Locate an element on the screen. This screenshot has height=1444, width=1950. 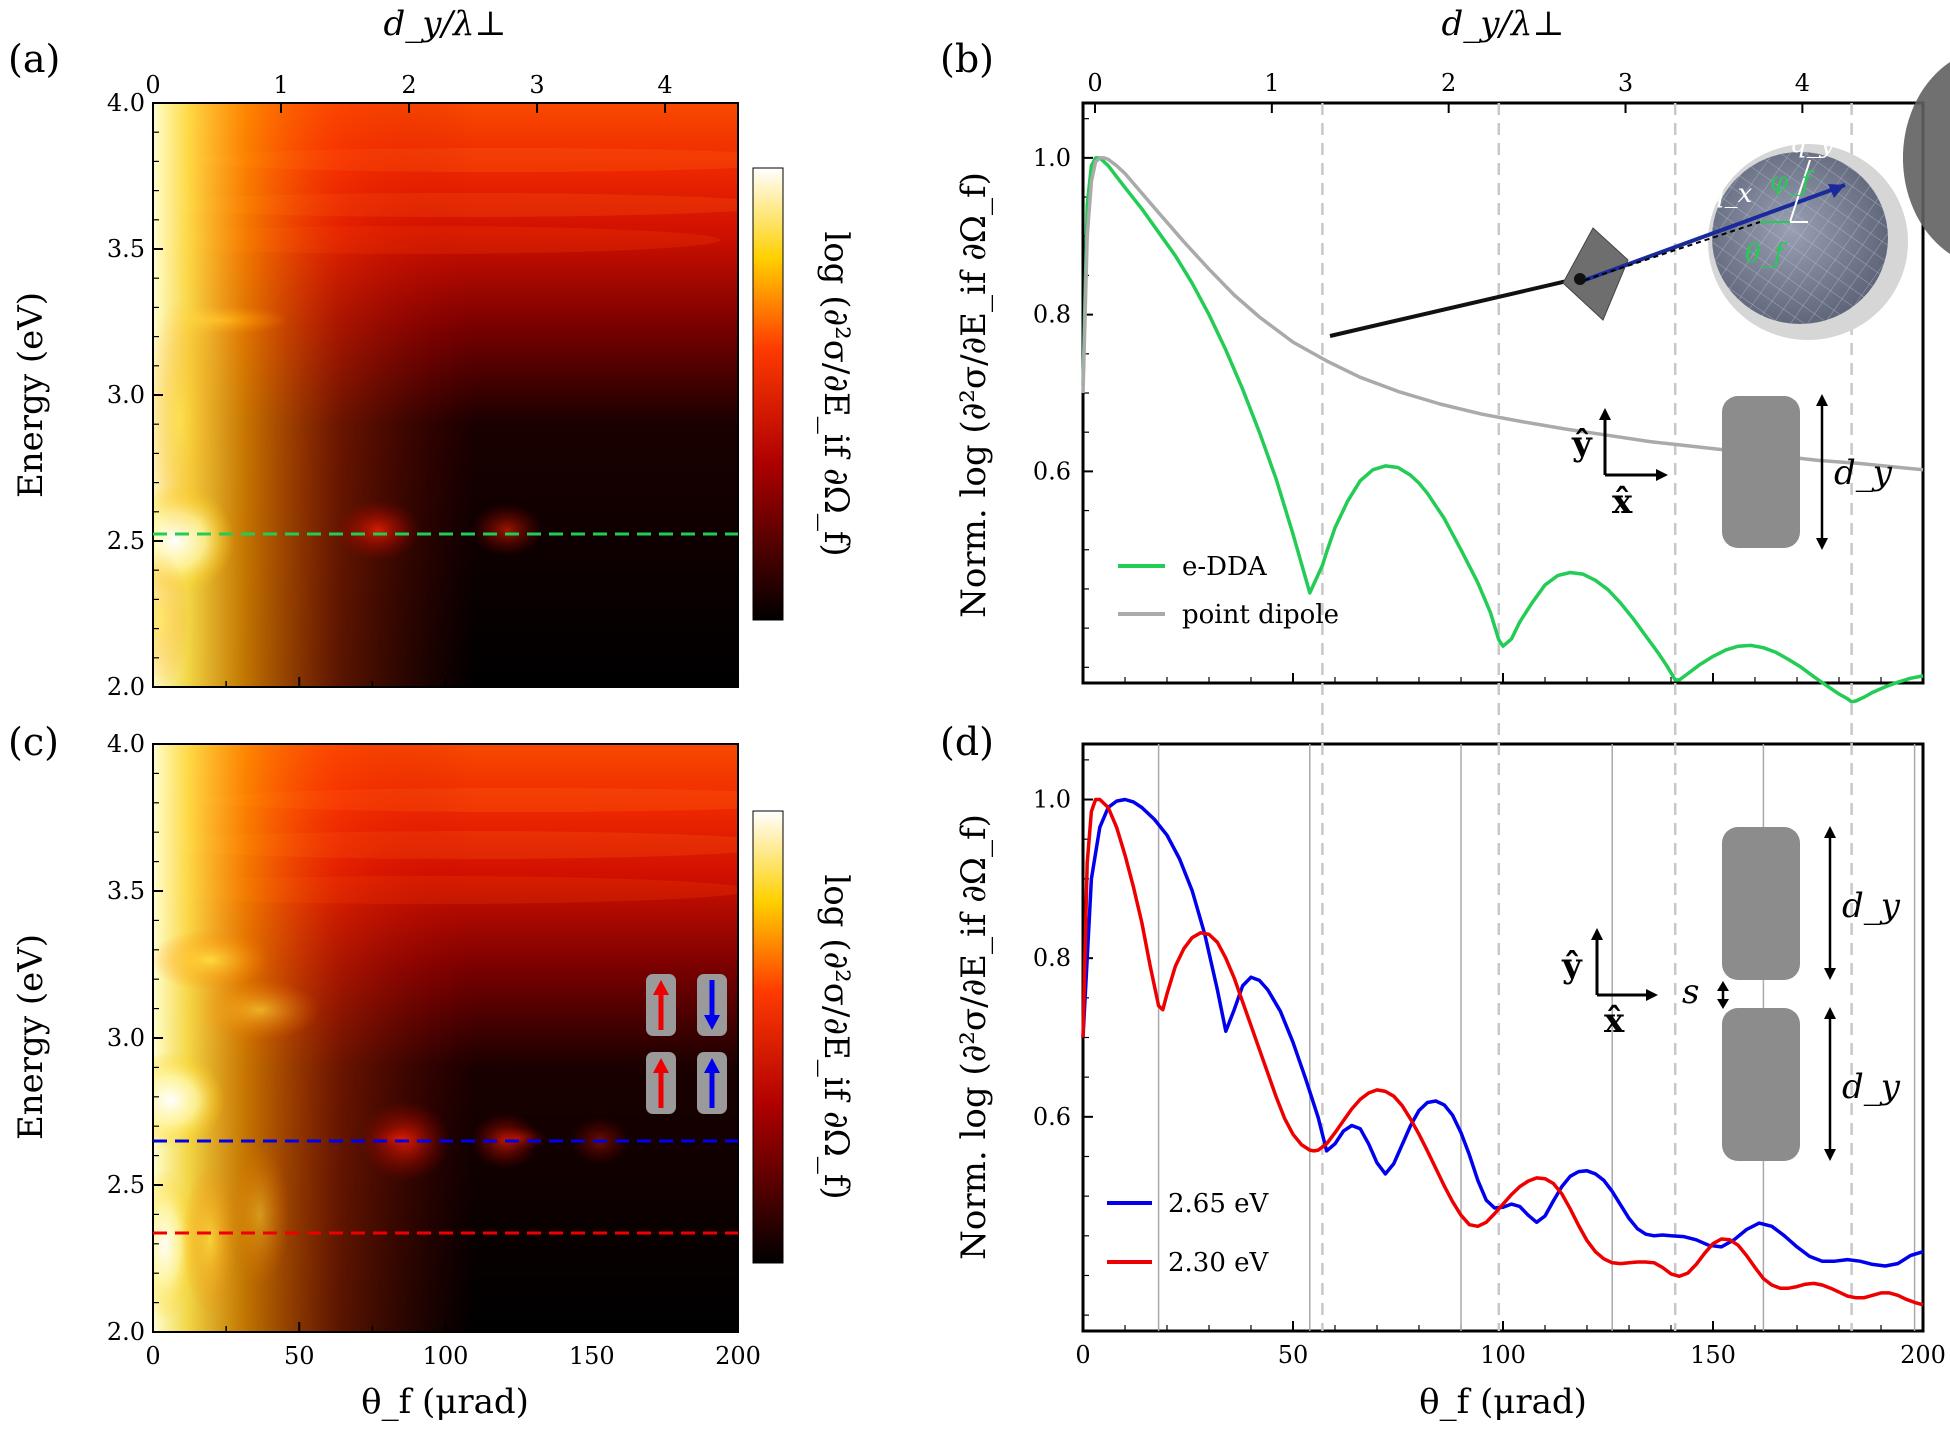
y-hat-label-b: ŷ is located at coordinates (1582, 444).